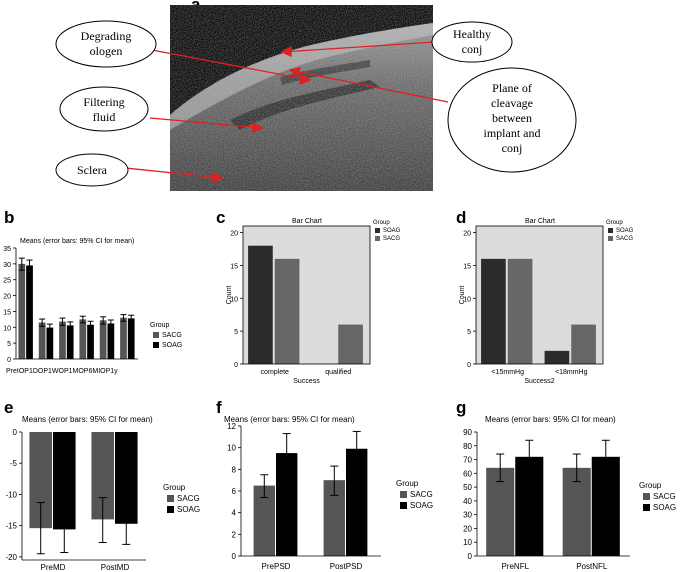 The image size is (685, 572). I want to click on y-tick-label: 50, so click(467, 487).